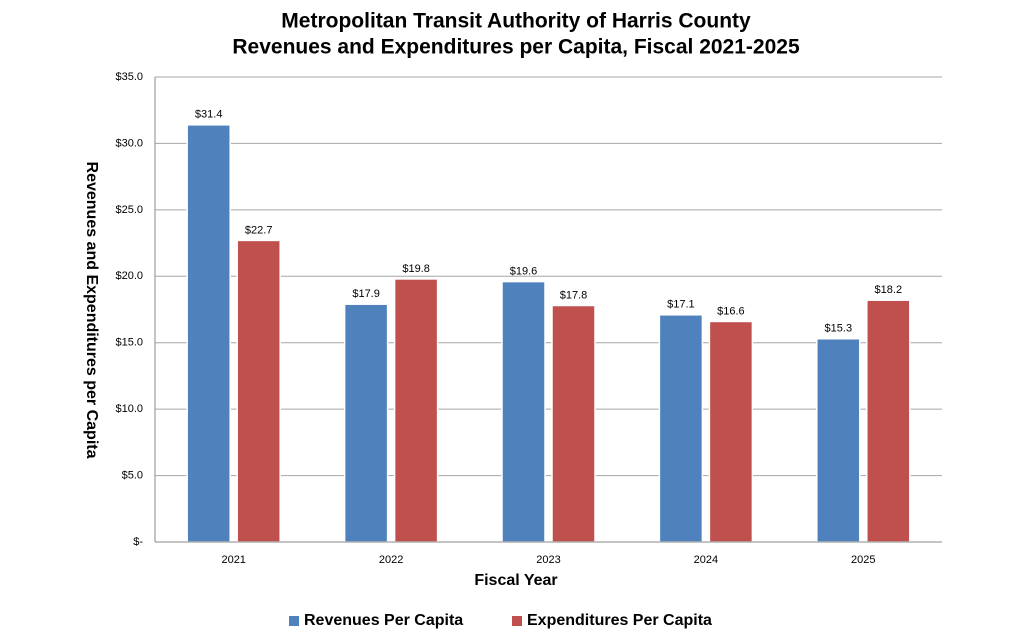 This screenshot has width=1032, height=640. What do you see at coordinates (129, 143) in the screenshot?
I see `y-tick-label: $30.0` at bounding box center [129, 143].